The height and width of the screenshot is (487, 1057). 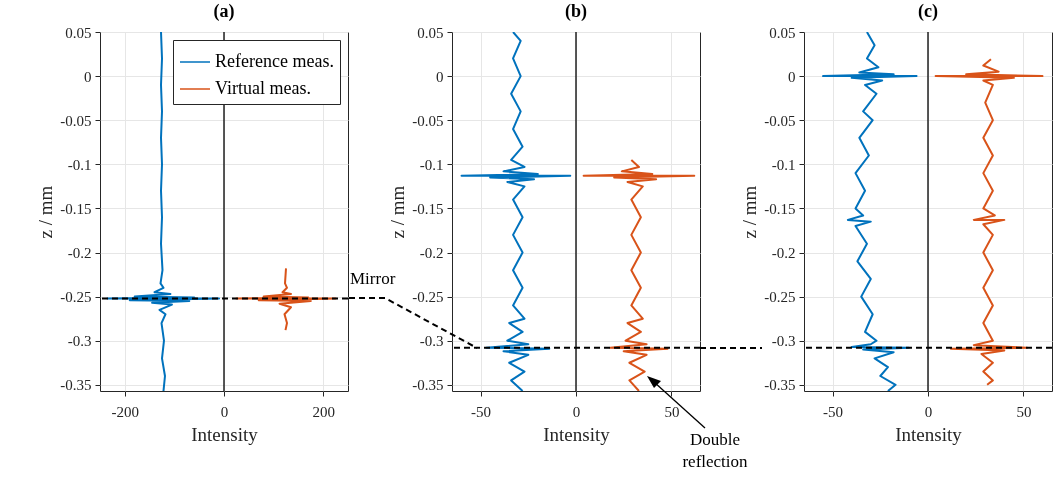 I want to click on x-tick-label: 200, so click(x=323, y=411).